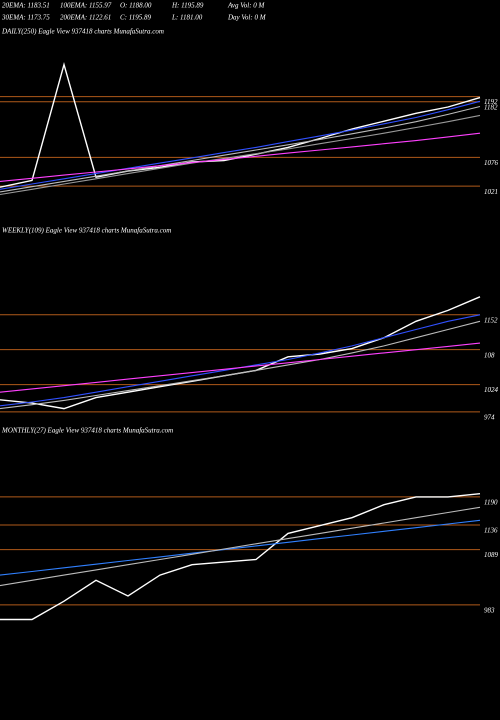 Image resolution: width=500 pixels, height=720 pixels. I want to click on y-tick-label: 1021, so click(491, 192).